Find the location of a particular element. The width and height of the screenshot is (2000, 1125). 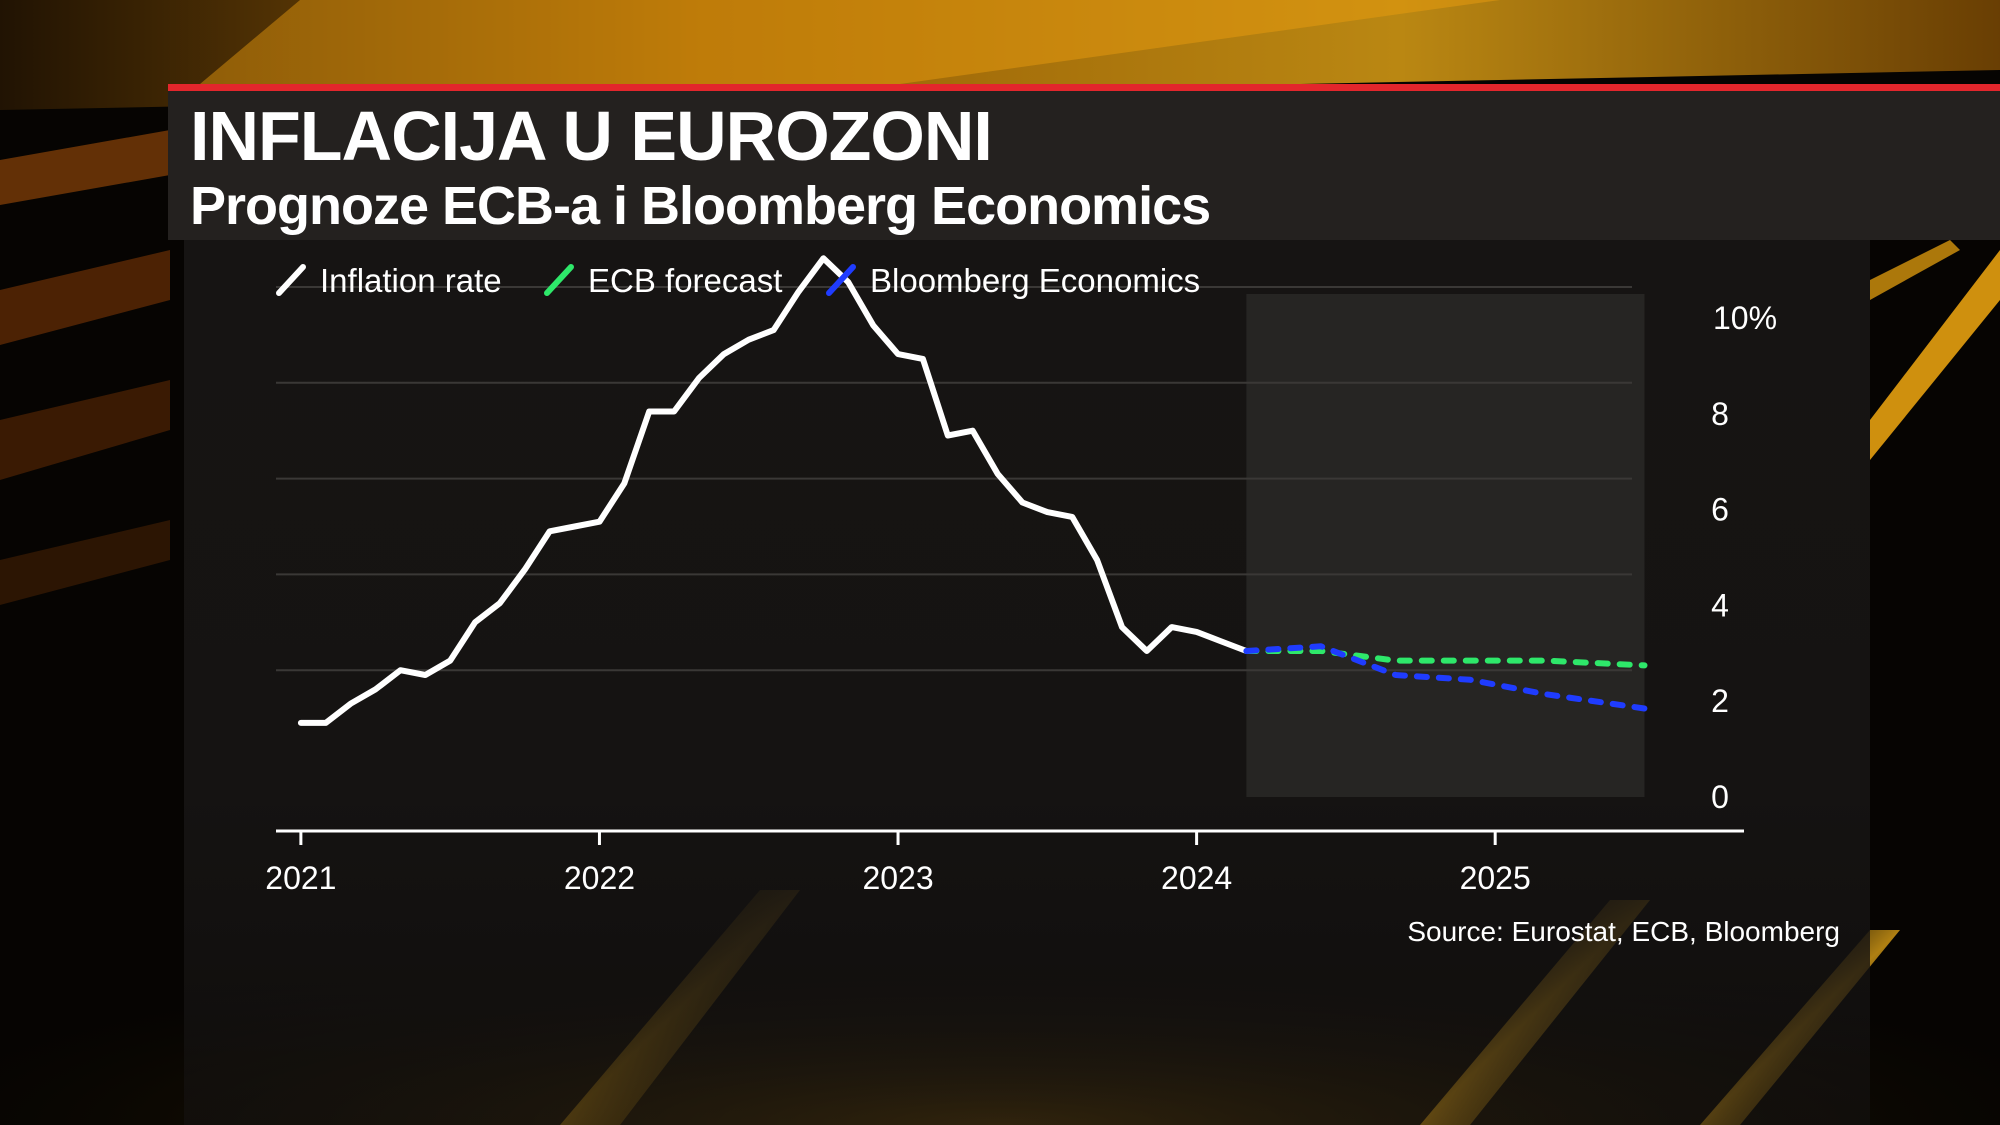

y-tick-label-4: 4 is located at coordinates (1720, 605).